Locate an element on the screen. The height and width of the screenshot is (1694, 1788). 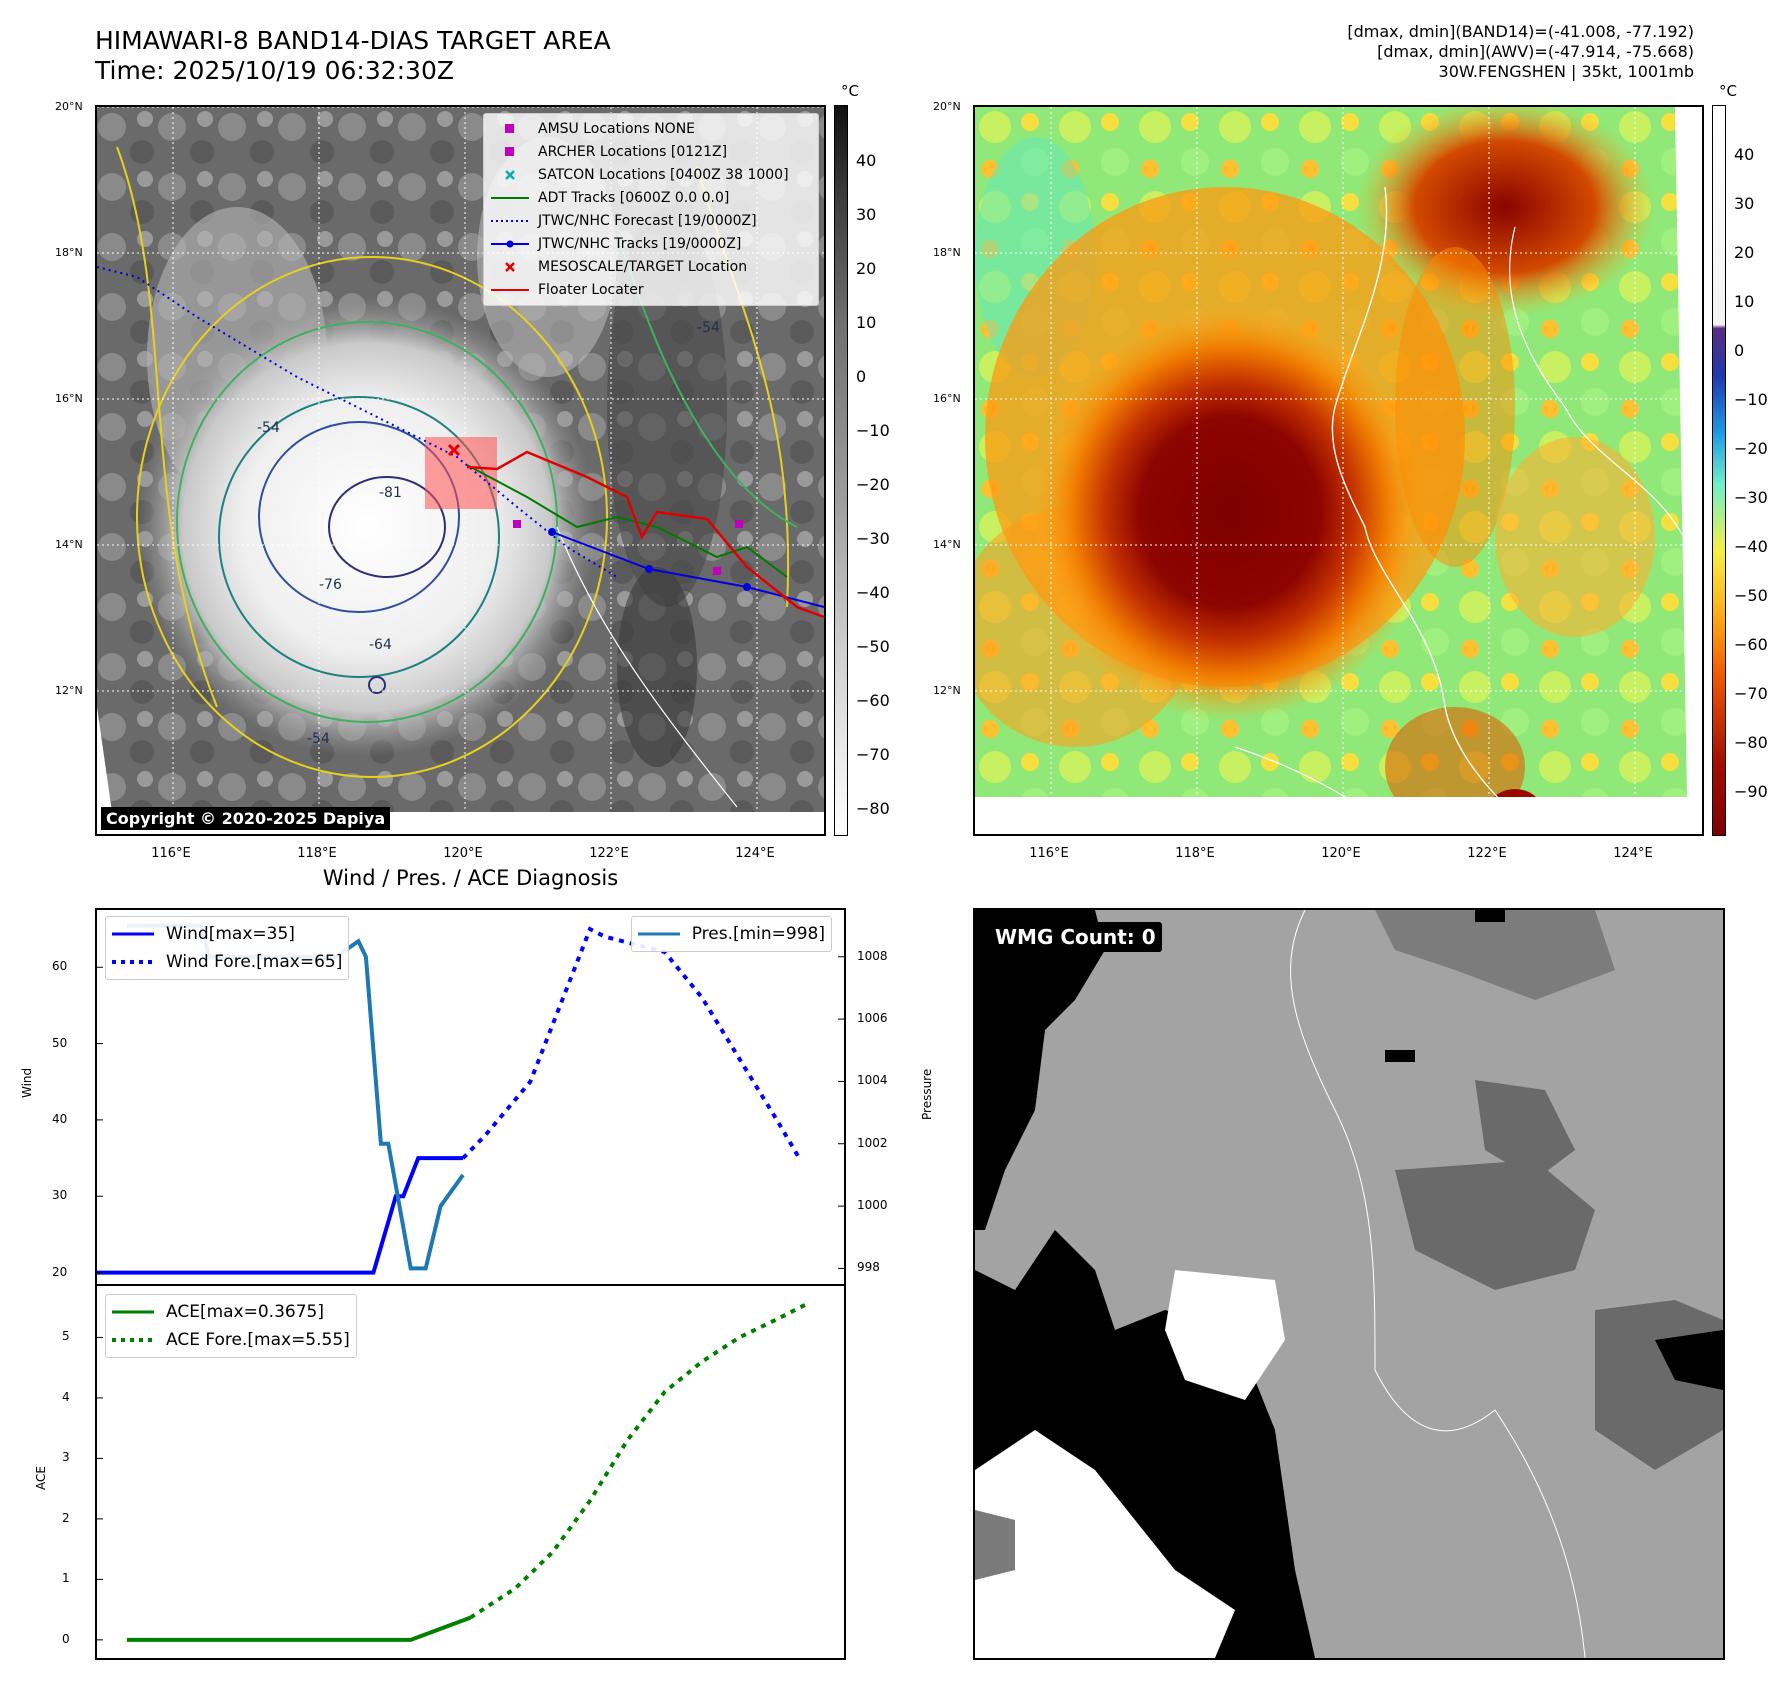
info-line-1: [dmax, dmin](BAND14)=(-41.008, -77.192) is located at coordinates (1520, 31).